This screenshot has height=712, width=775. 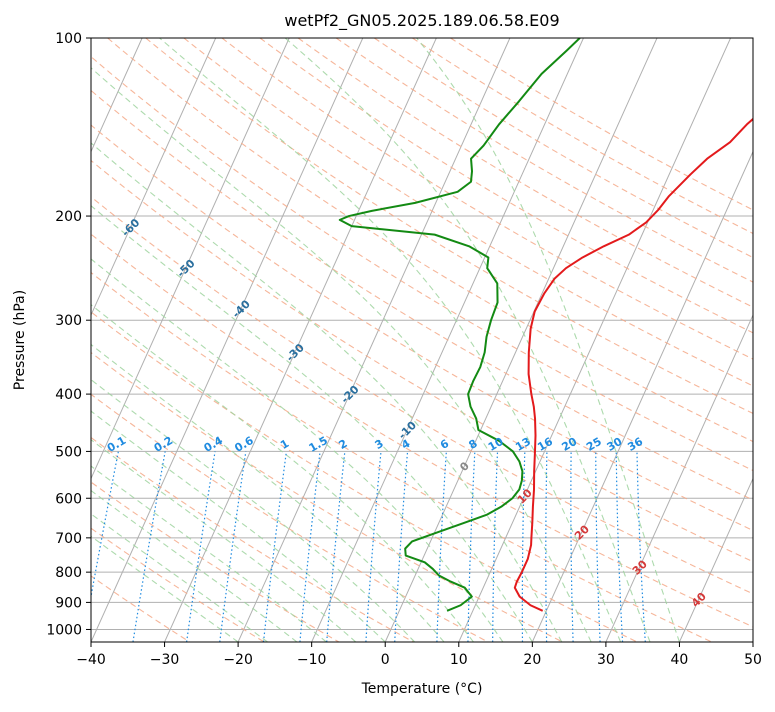 I want to click on y-tick-label: 600, so click(x=68, y=499).